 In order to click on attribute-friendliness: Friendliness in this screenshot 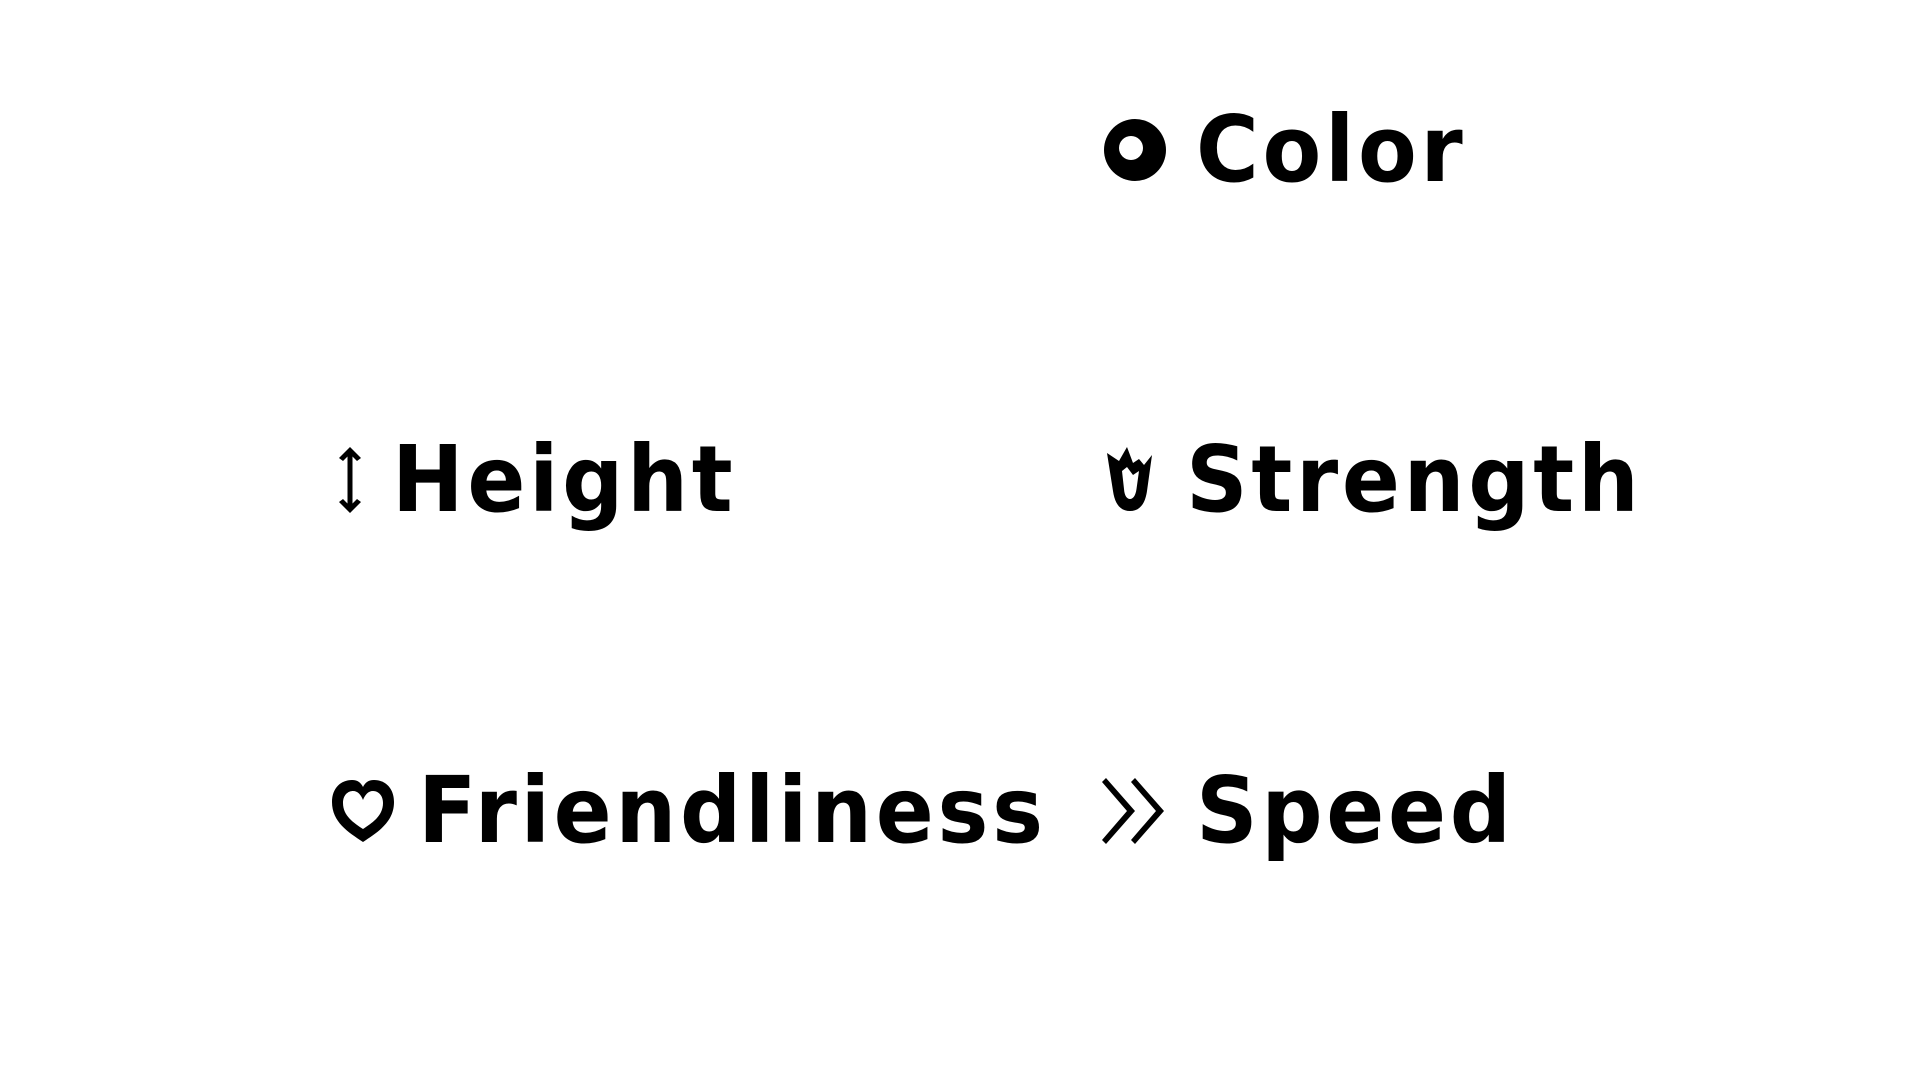, I will do `click(712, 810)`.